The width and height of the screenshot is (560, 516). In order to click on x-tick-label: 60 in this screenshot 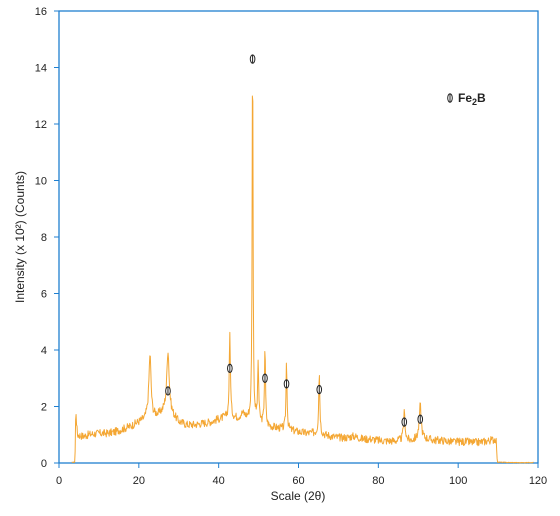, I will do `click(298, 481)`.